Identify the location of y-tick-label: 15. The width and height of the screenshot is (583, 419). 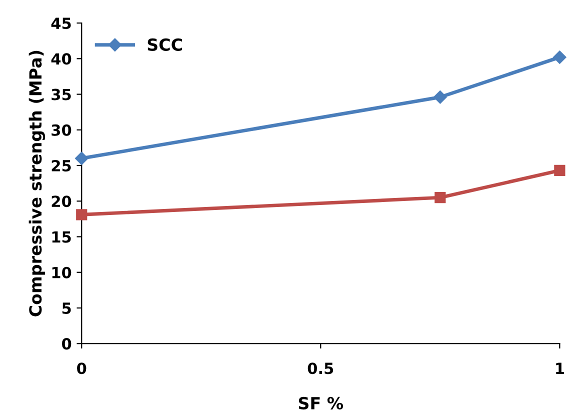
(61, 237).